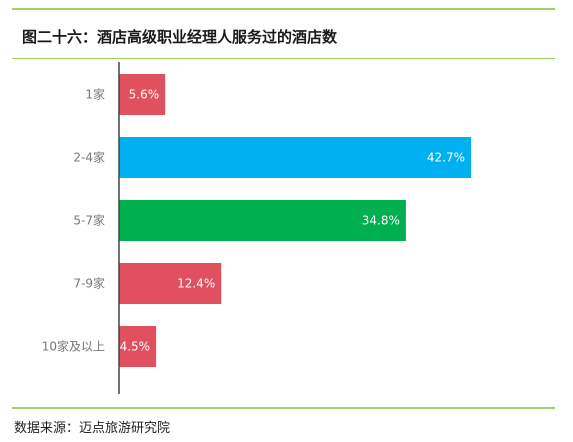 This screenshot has width=573, height=442. What do you see at coordinates (92, 428) in the screenshot?
I see `source-note: 数据来源：迈点旅游研究院` at bounding box center [92, 428].